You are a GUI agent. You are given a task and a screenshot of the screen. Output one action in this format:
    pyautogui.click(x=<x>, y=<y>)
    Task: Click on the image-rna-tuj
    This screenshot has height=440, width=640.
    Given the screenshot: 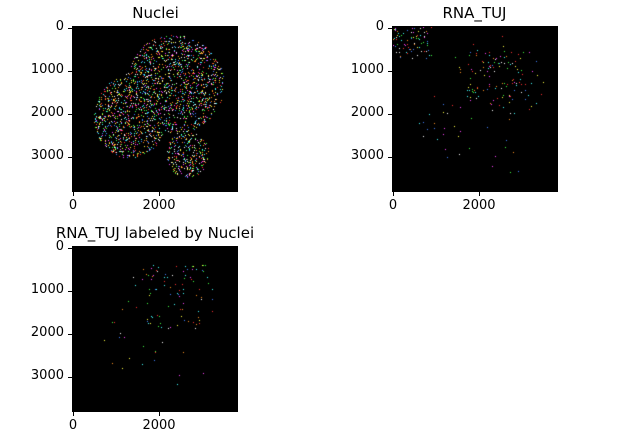 What is the action you would take?
    pyautogui.click(x=475, y=109)
    